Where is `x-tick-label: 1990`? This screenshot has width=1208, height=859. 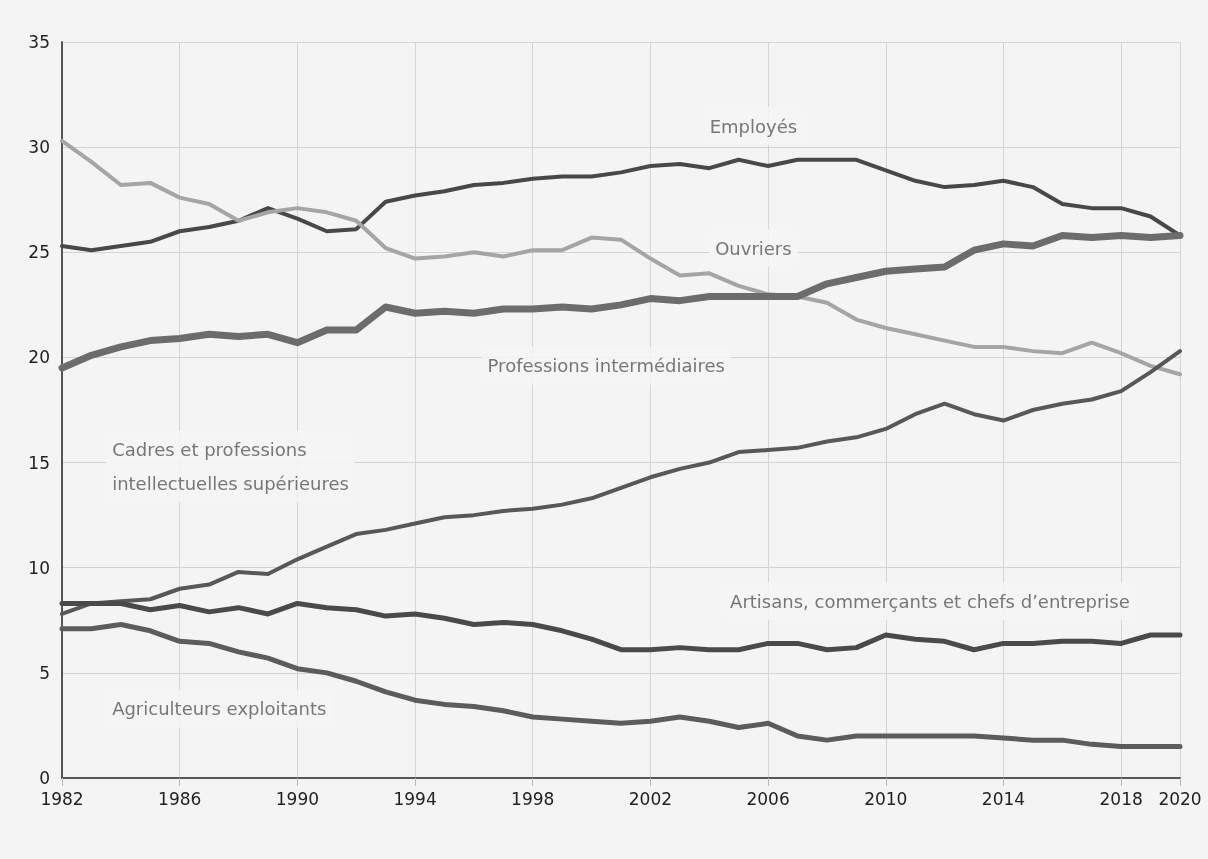 x-tick-label: 1990 is located at coordinates (297, 798).